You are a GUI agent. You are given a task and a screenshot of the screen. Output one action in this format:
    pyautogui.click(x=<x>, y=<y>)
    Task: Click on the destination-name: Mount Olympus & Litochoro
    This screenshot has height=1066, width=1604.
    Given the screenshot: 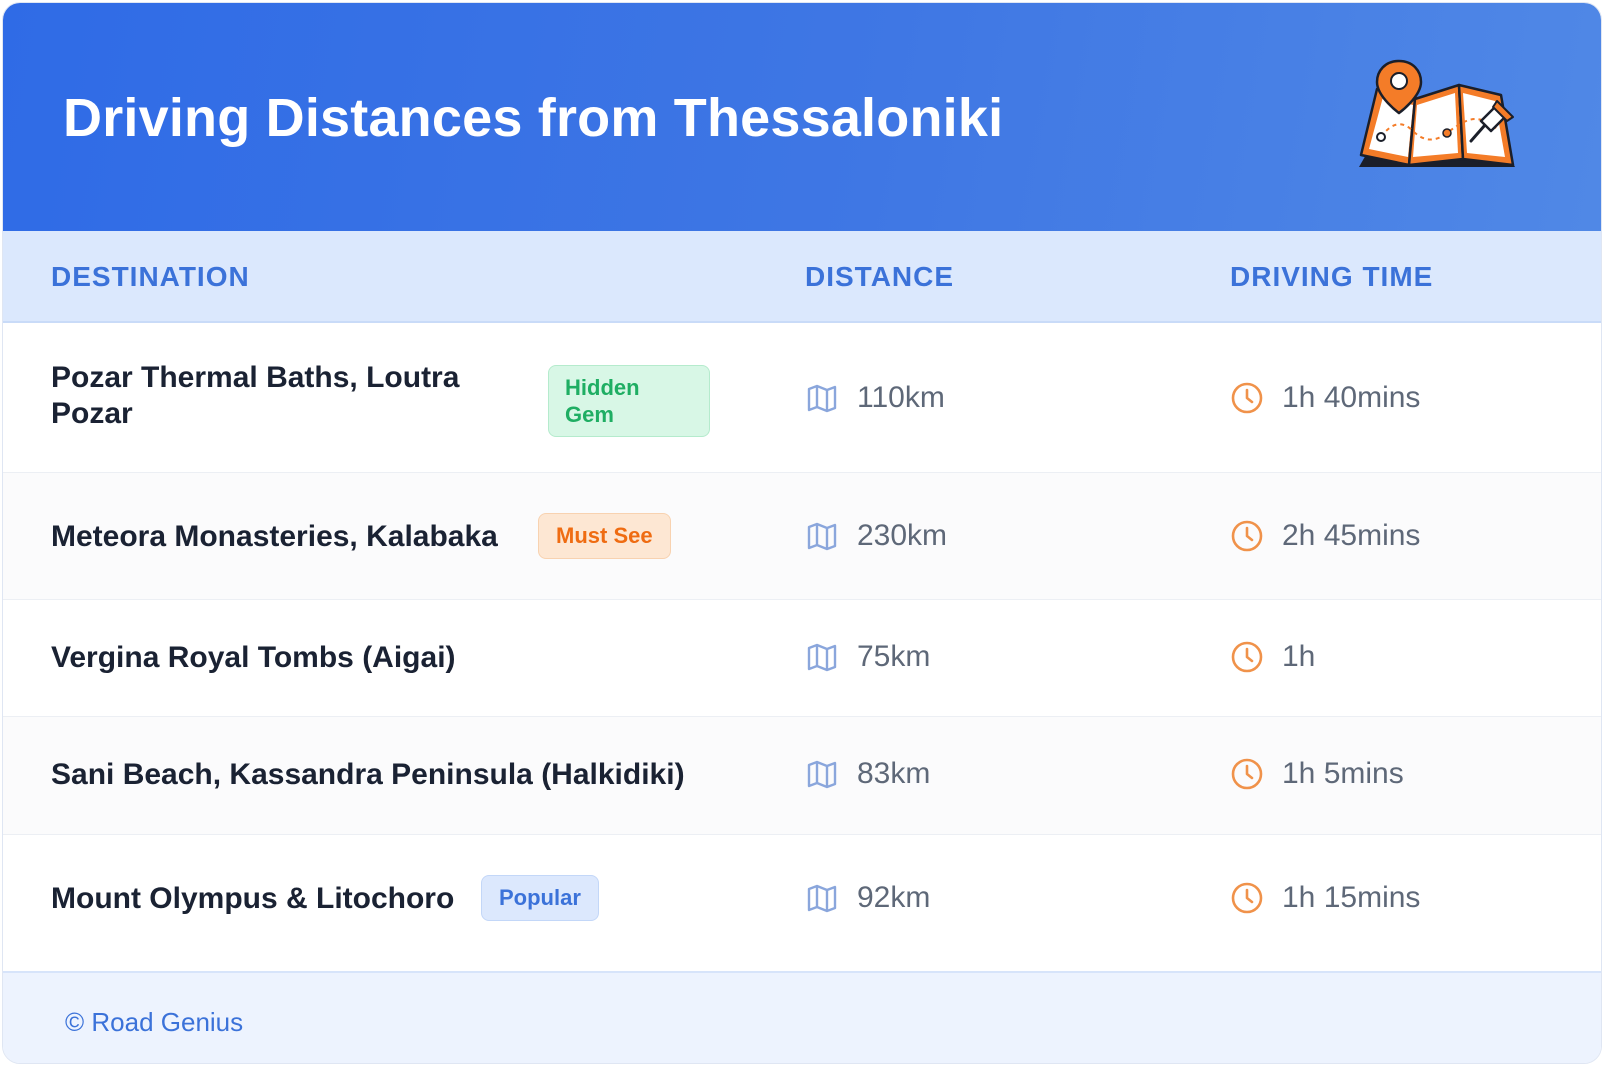 What is the action you would take?
    pyautogui.click(x=253, y=898)
    